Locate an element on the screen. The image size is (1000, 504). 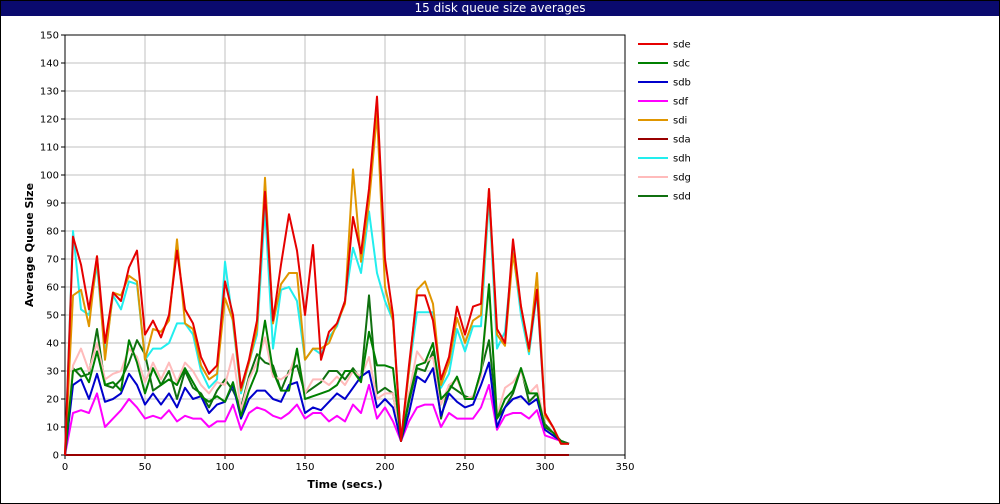
y-tick-label: 140 is located at coordinates (49, 64).